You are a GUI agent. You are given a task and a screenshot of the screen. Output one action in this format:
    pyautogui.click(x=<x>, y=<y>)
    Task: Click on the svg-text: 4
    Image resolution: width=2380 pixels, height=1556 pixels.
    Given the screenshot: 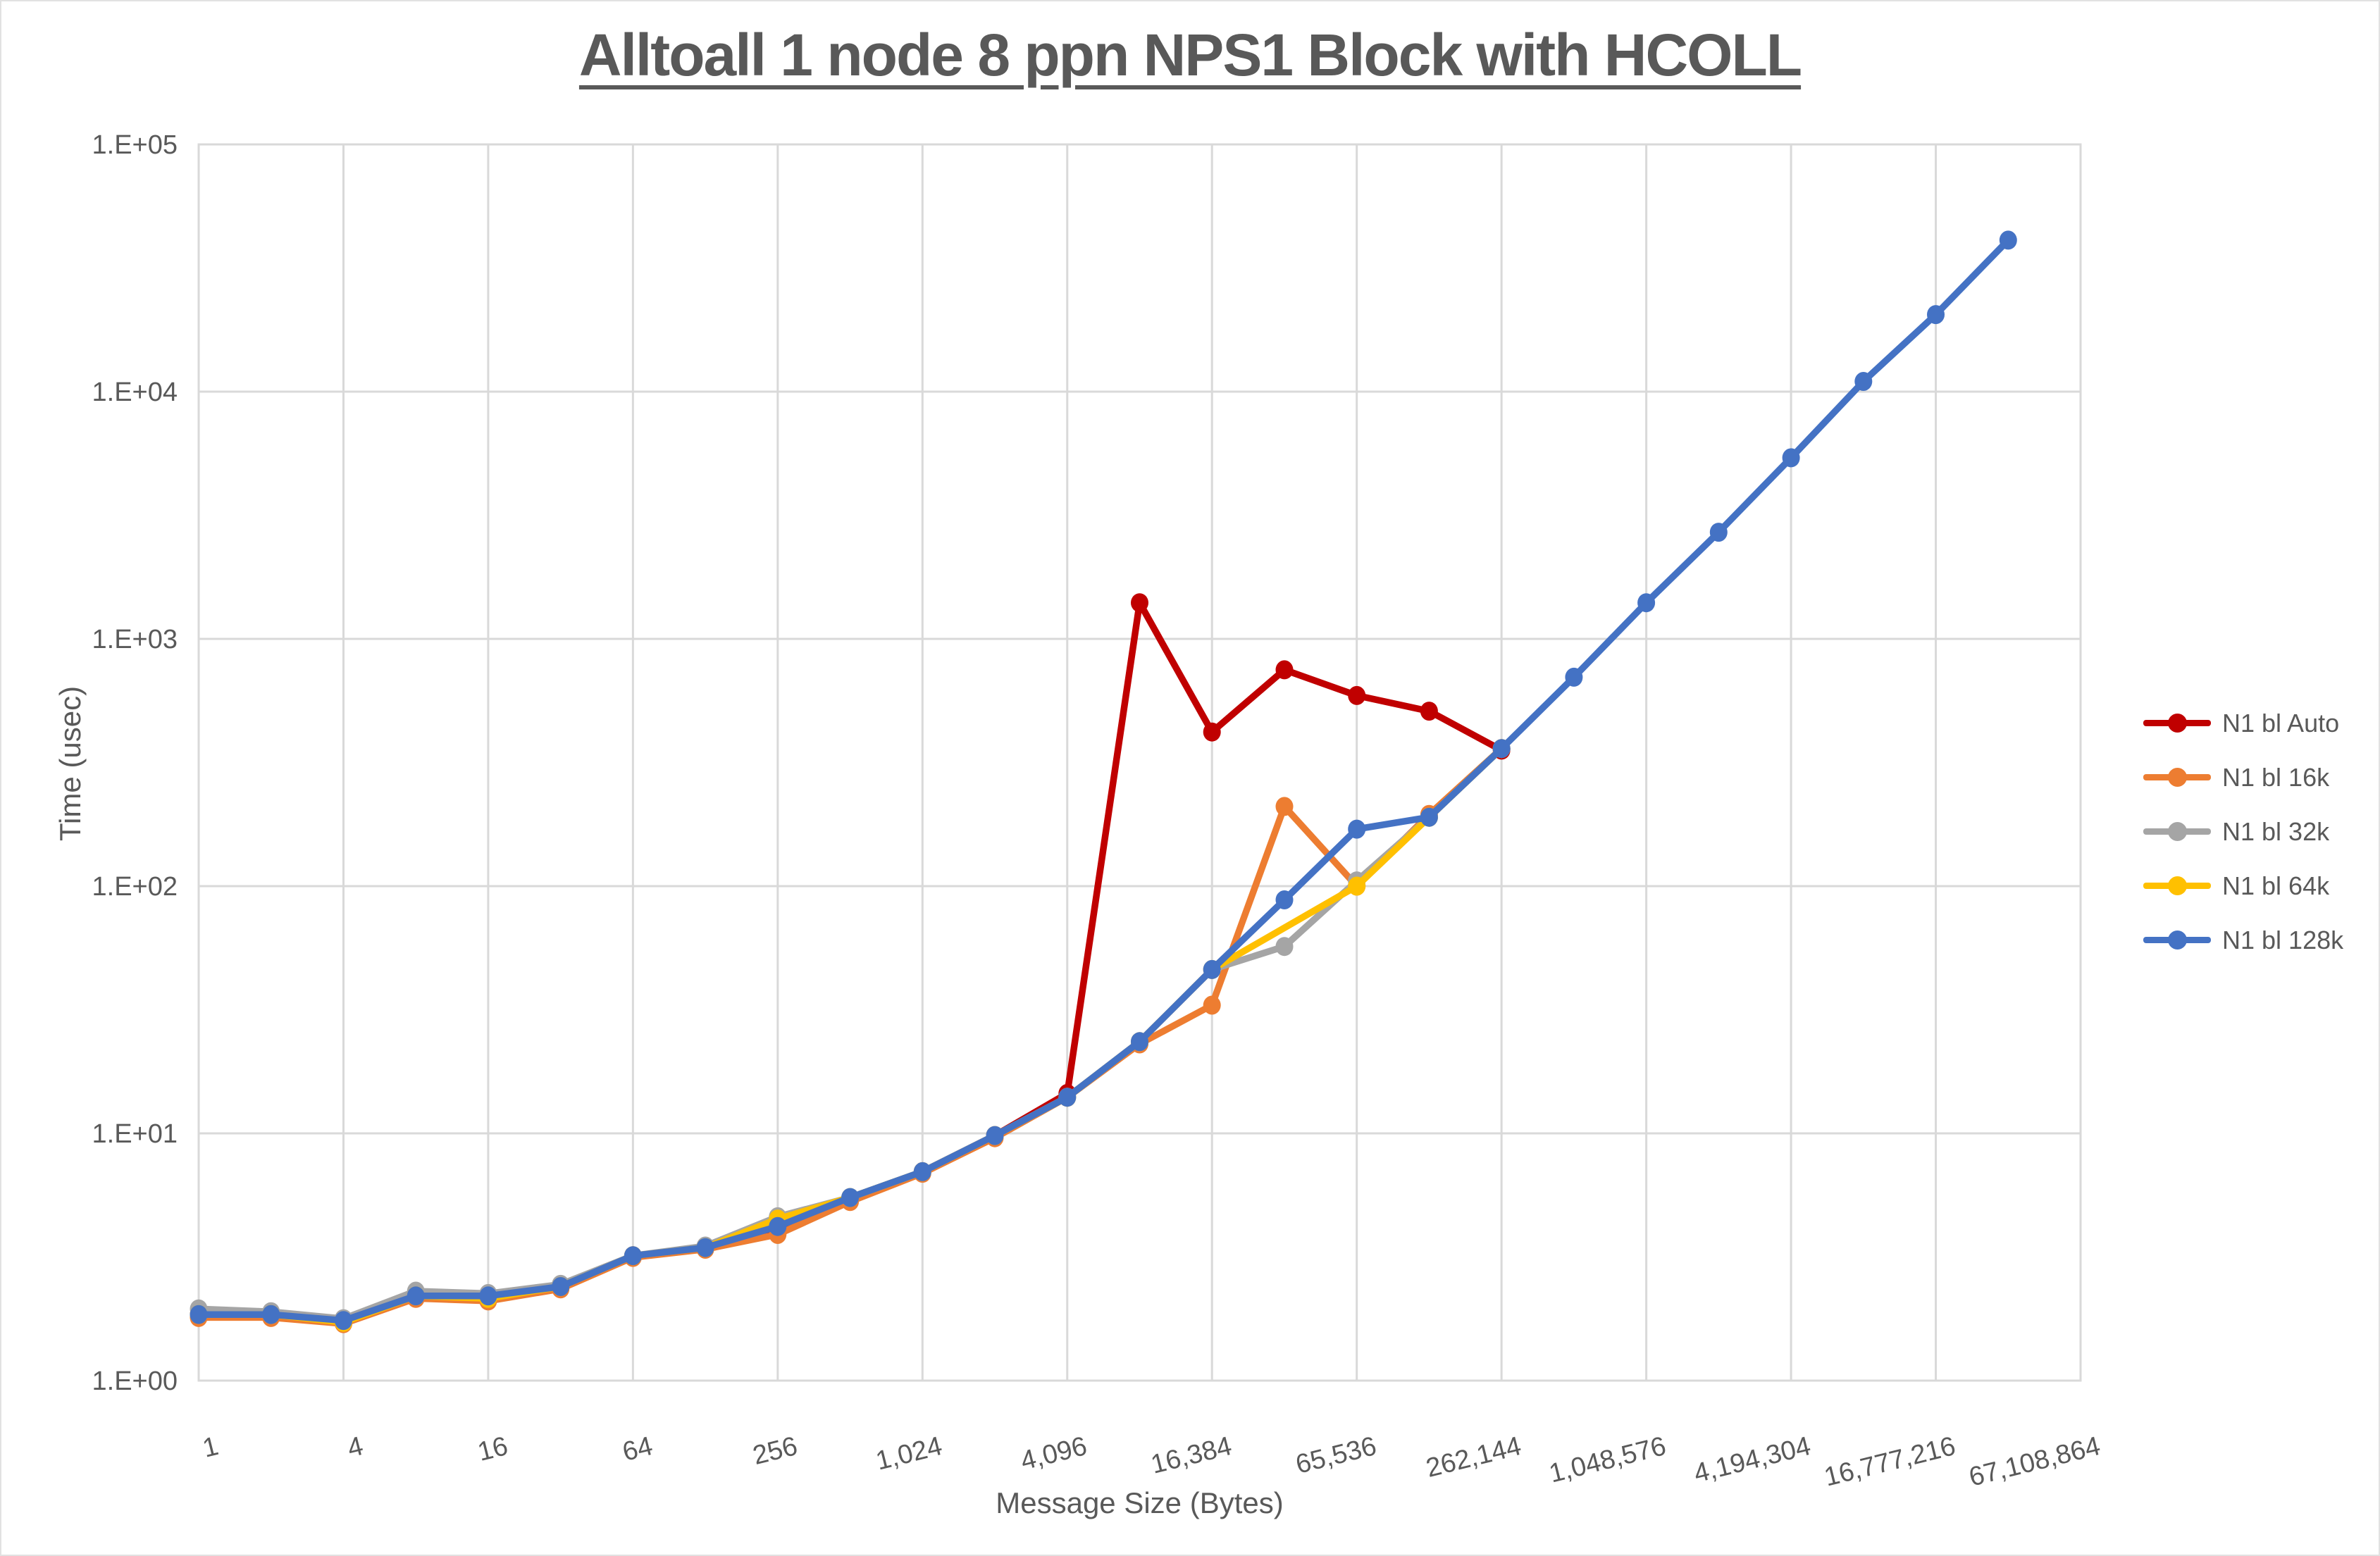 What is the action you would take?
    pyautogui.click(x=355, y=1447)
    